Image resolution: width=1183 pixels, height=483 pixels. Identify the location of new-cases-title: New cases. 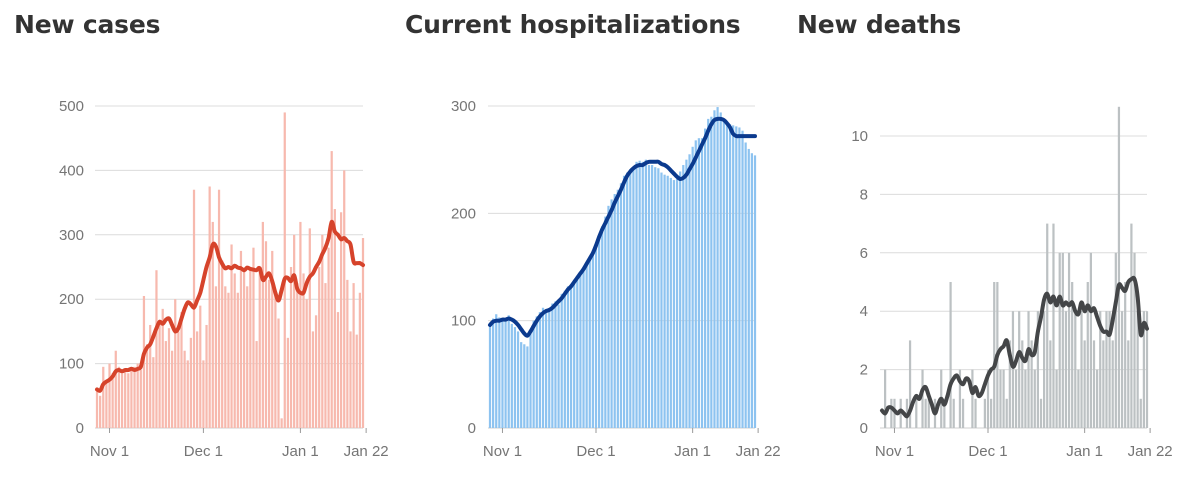
(87, 24).